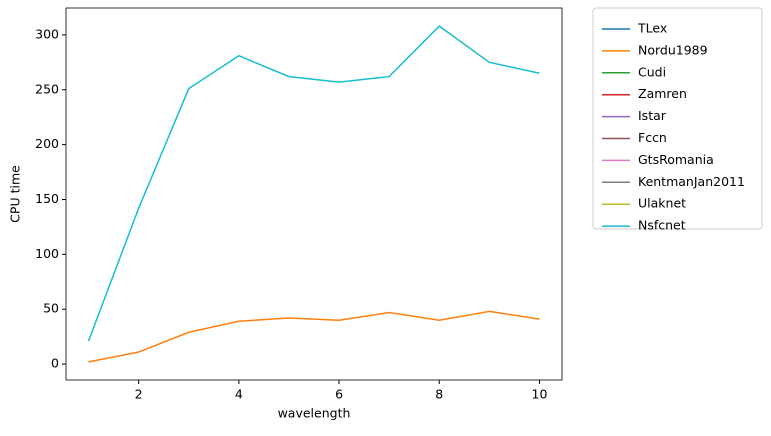  I want to click on x-tick-label: 10, so click(540, 394).